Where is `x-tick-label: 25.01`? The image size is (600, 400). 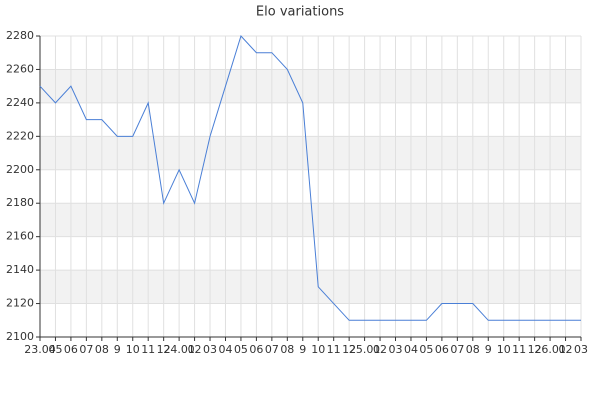 x-tick-label: 25.01 is located at coordinates (365, 349).